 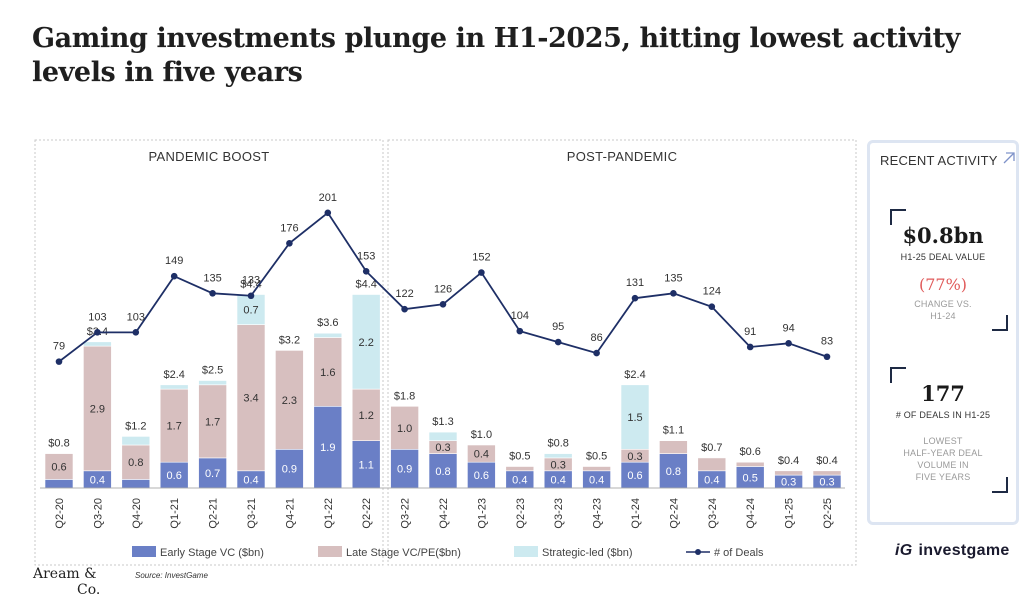 What do you see at coordinates (943, 453) in the screenshot?
I see `note-line-2: HALF-YEAR DEAL` at bounding box center [943, 453].